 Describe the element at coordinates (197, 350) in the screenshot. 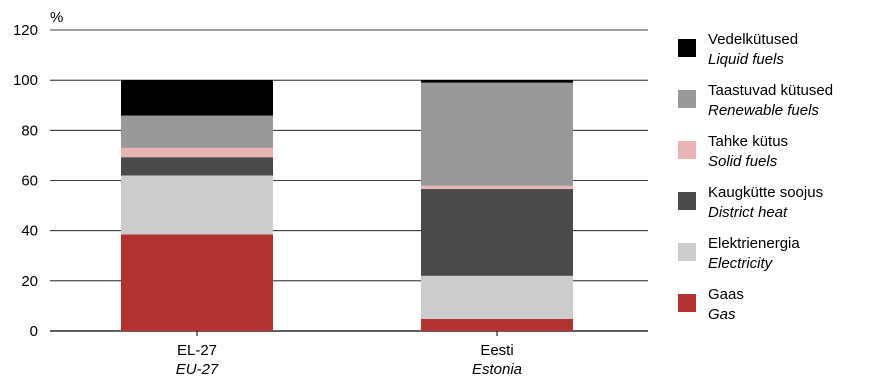

I see `category-label: EL-27` at that location.